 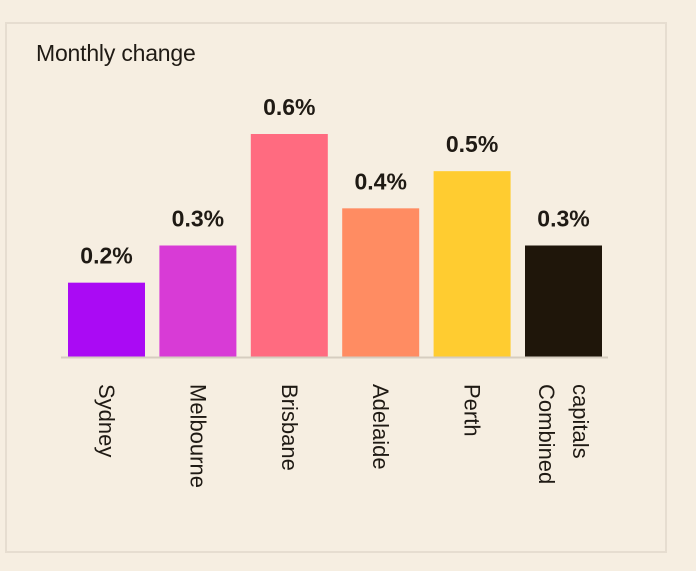 I want to click on value-label: 0.6%, so click(x=289, y=107).